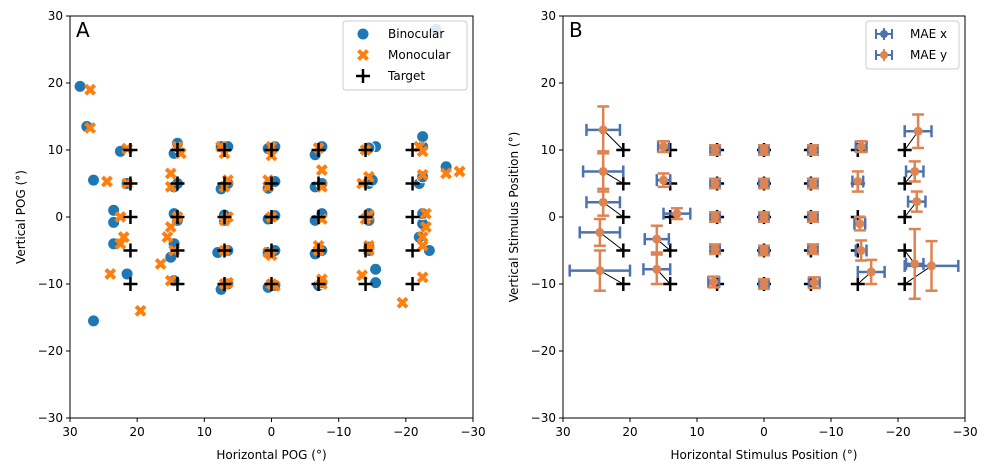  Describe the element at coordinates (21, 217) in the screenshot. I see `y-axis-label: Vertical POG (°)` at that location.